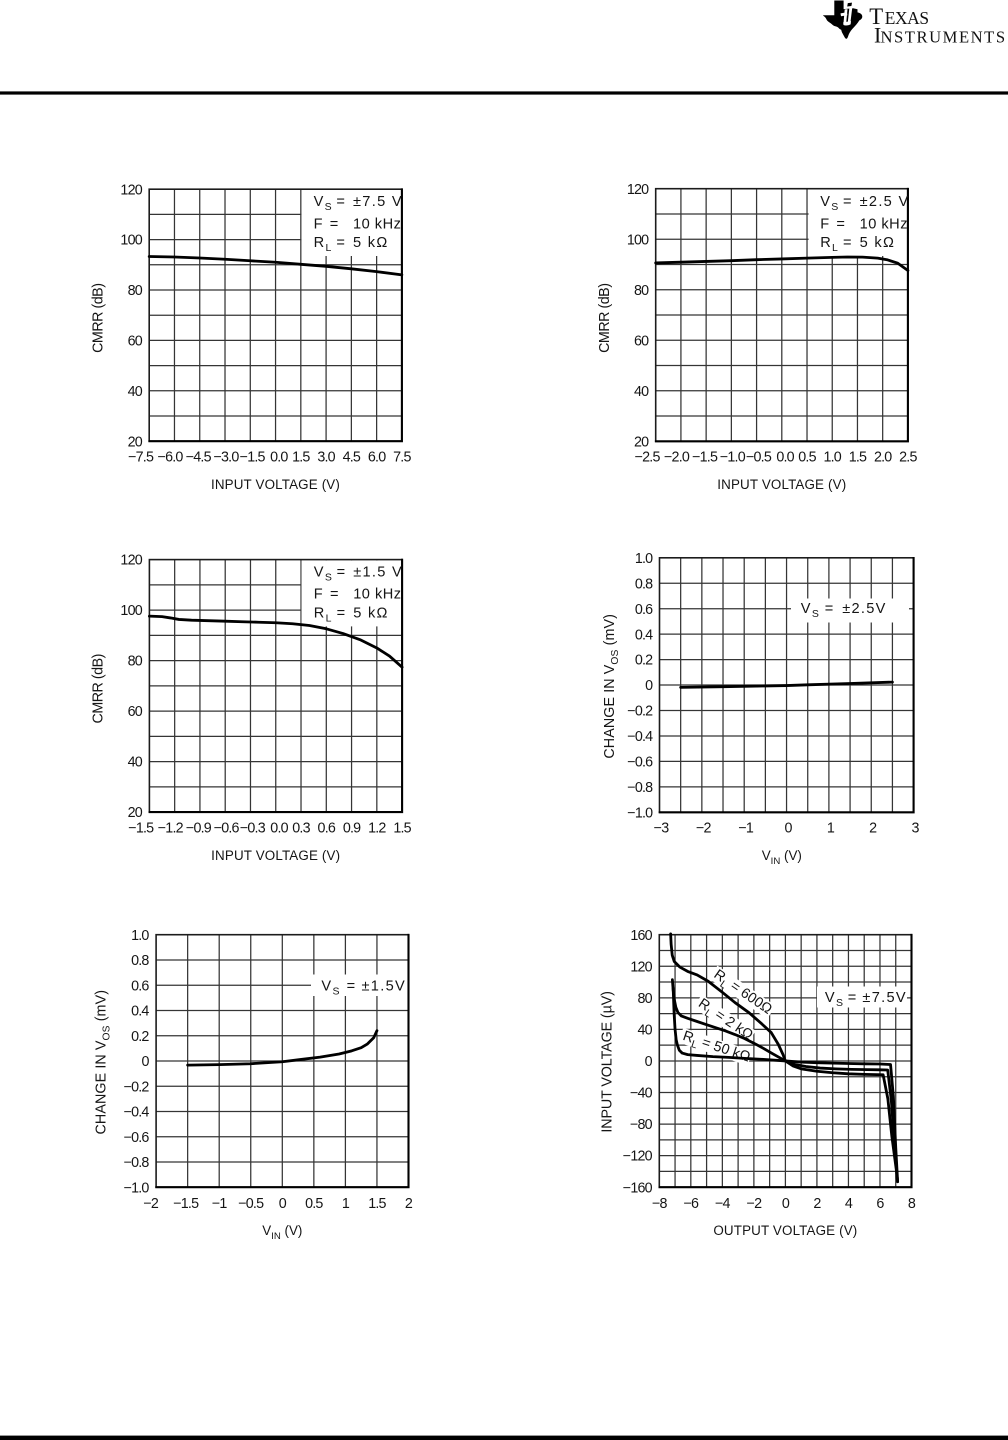 The height and width of the screenshot is (1440, 1008). What do you see at coordinates (171, 829) in the screenshot?
I see `svg-text: −1.2` at bounding box center [171, 829].